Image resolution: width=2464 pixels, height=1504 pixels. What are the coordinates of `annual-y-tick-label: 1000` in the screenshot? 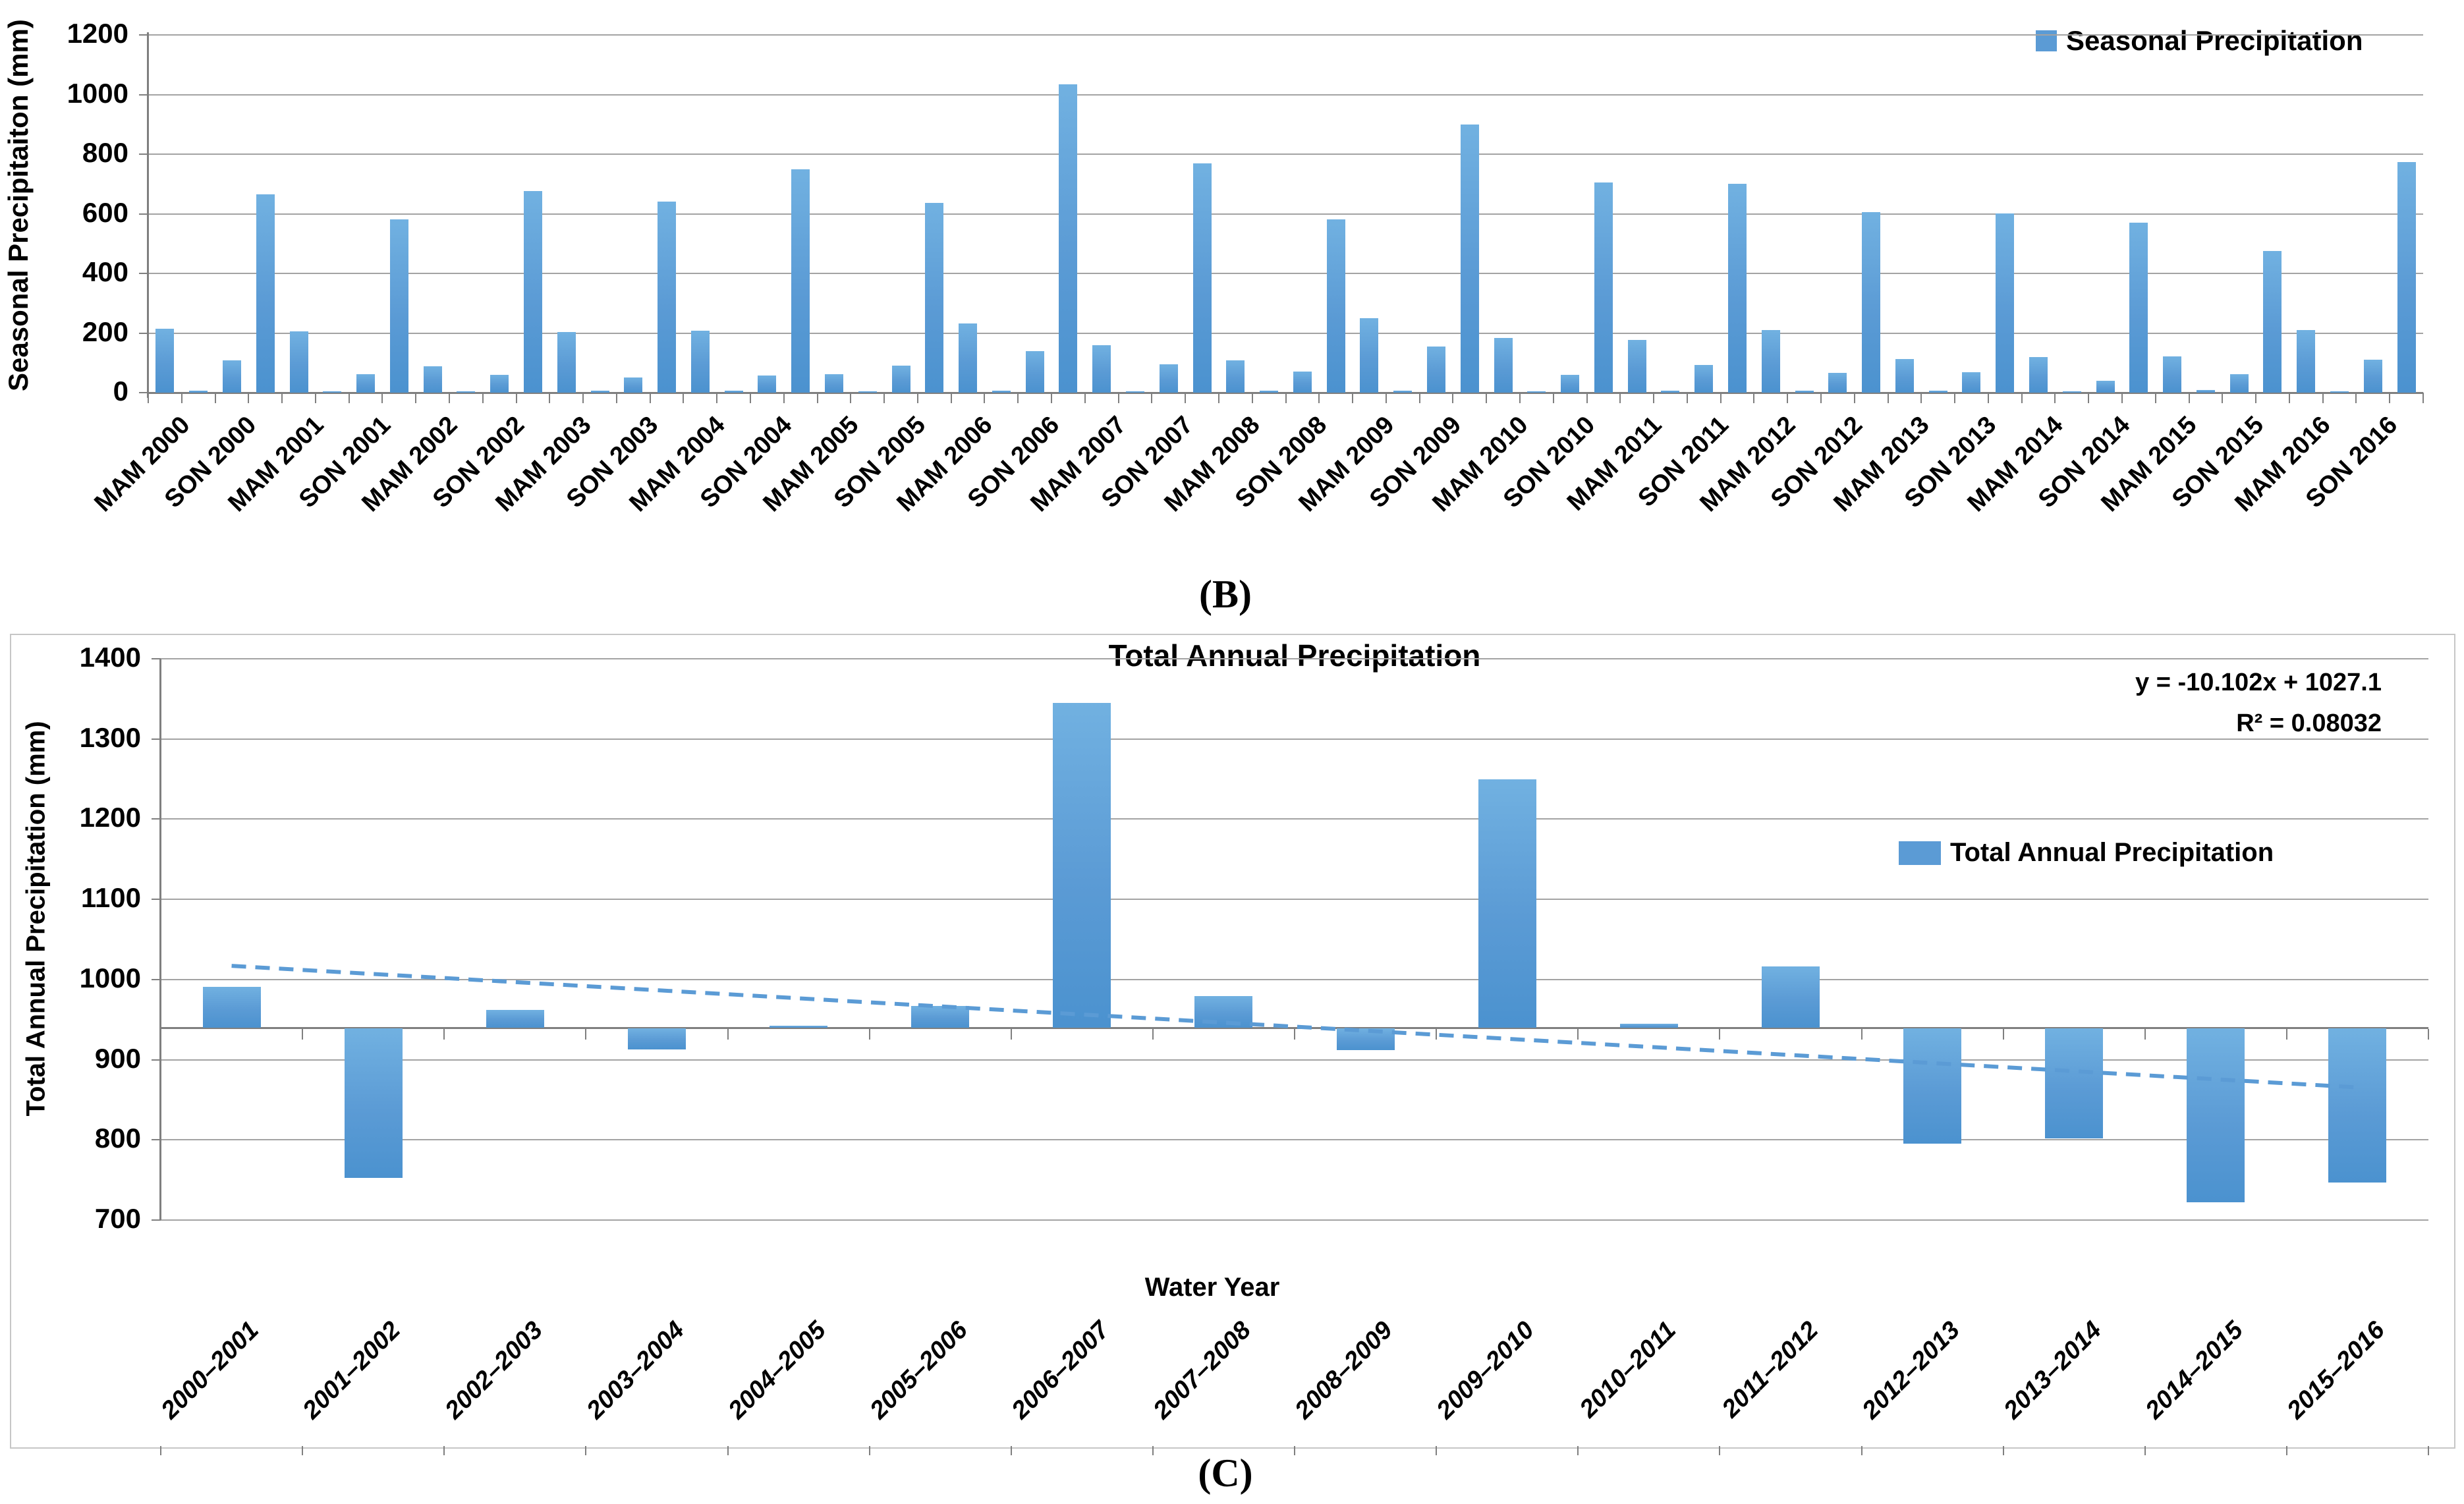 It's located at (110, 977).